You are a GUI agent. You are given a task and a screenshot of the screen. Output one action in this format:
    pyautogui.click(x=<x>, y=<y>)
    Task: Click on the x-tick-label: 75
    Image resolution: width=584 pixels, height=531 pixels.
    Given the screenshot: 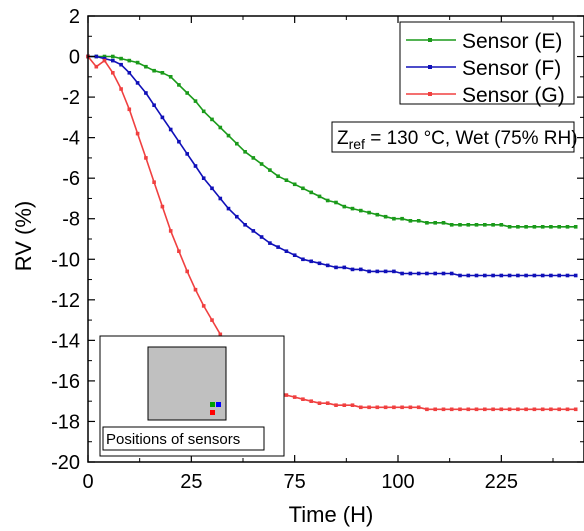 What is the action you would take?
    pyautogui.click(x=295, y=482)
    